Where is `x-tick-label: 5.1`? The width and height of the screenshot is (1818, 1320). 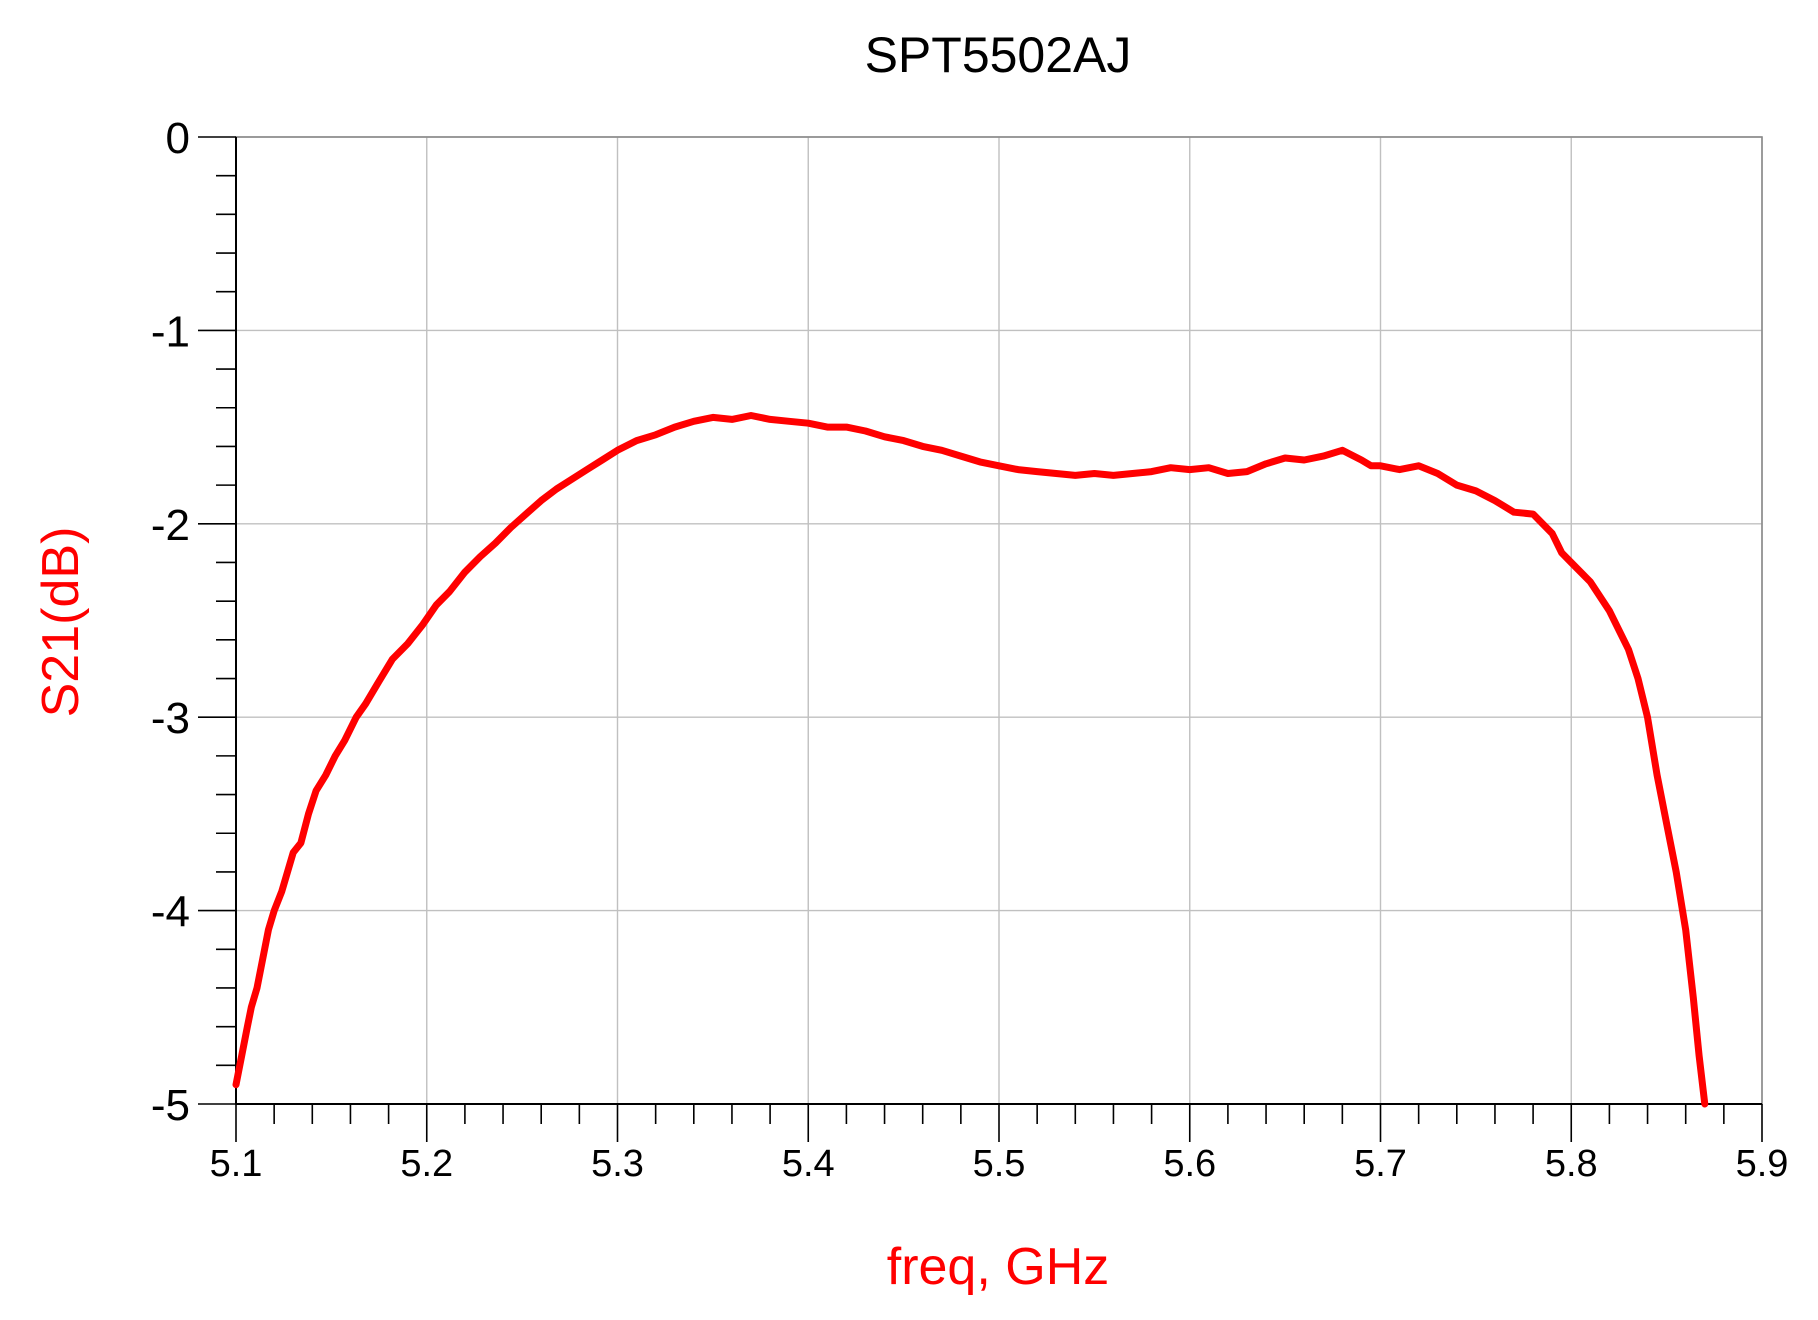 x-tick-label: 5.1 is located at coordinates (236, 1164).